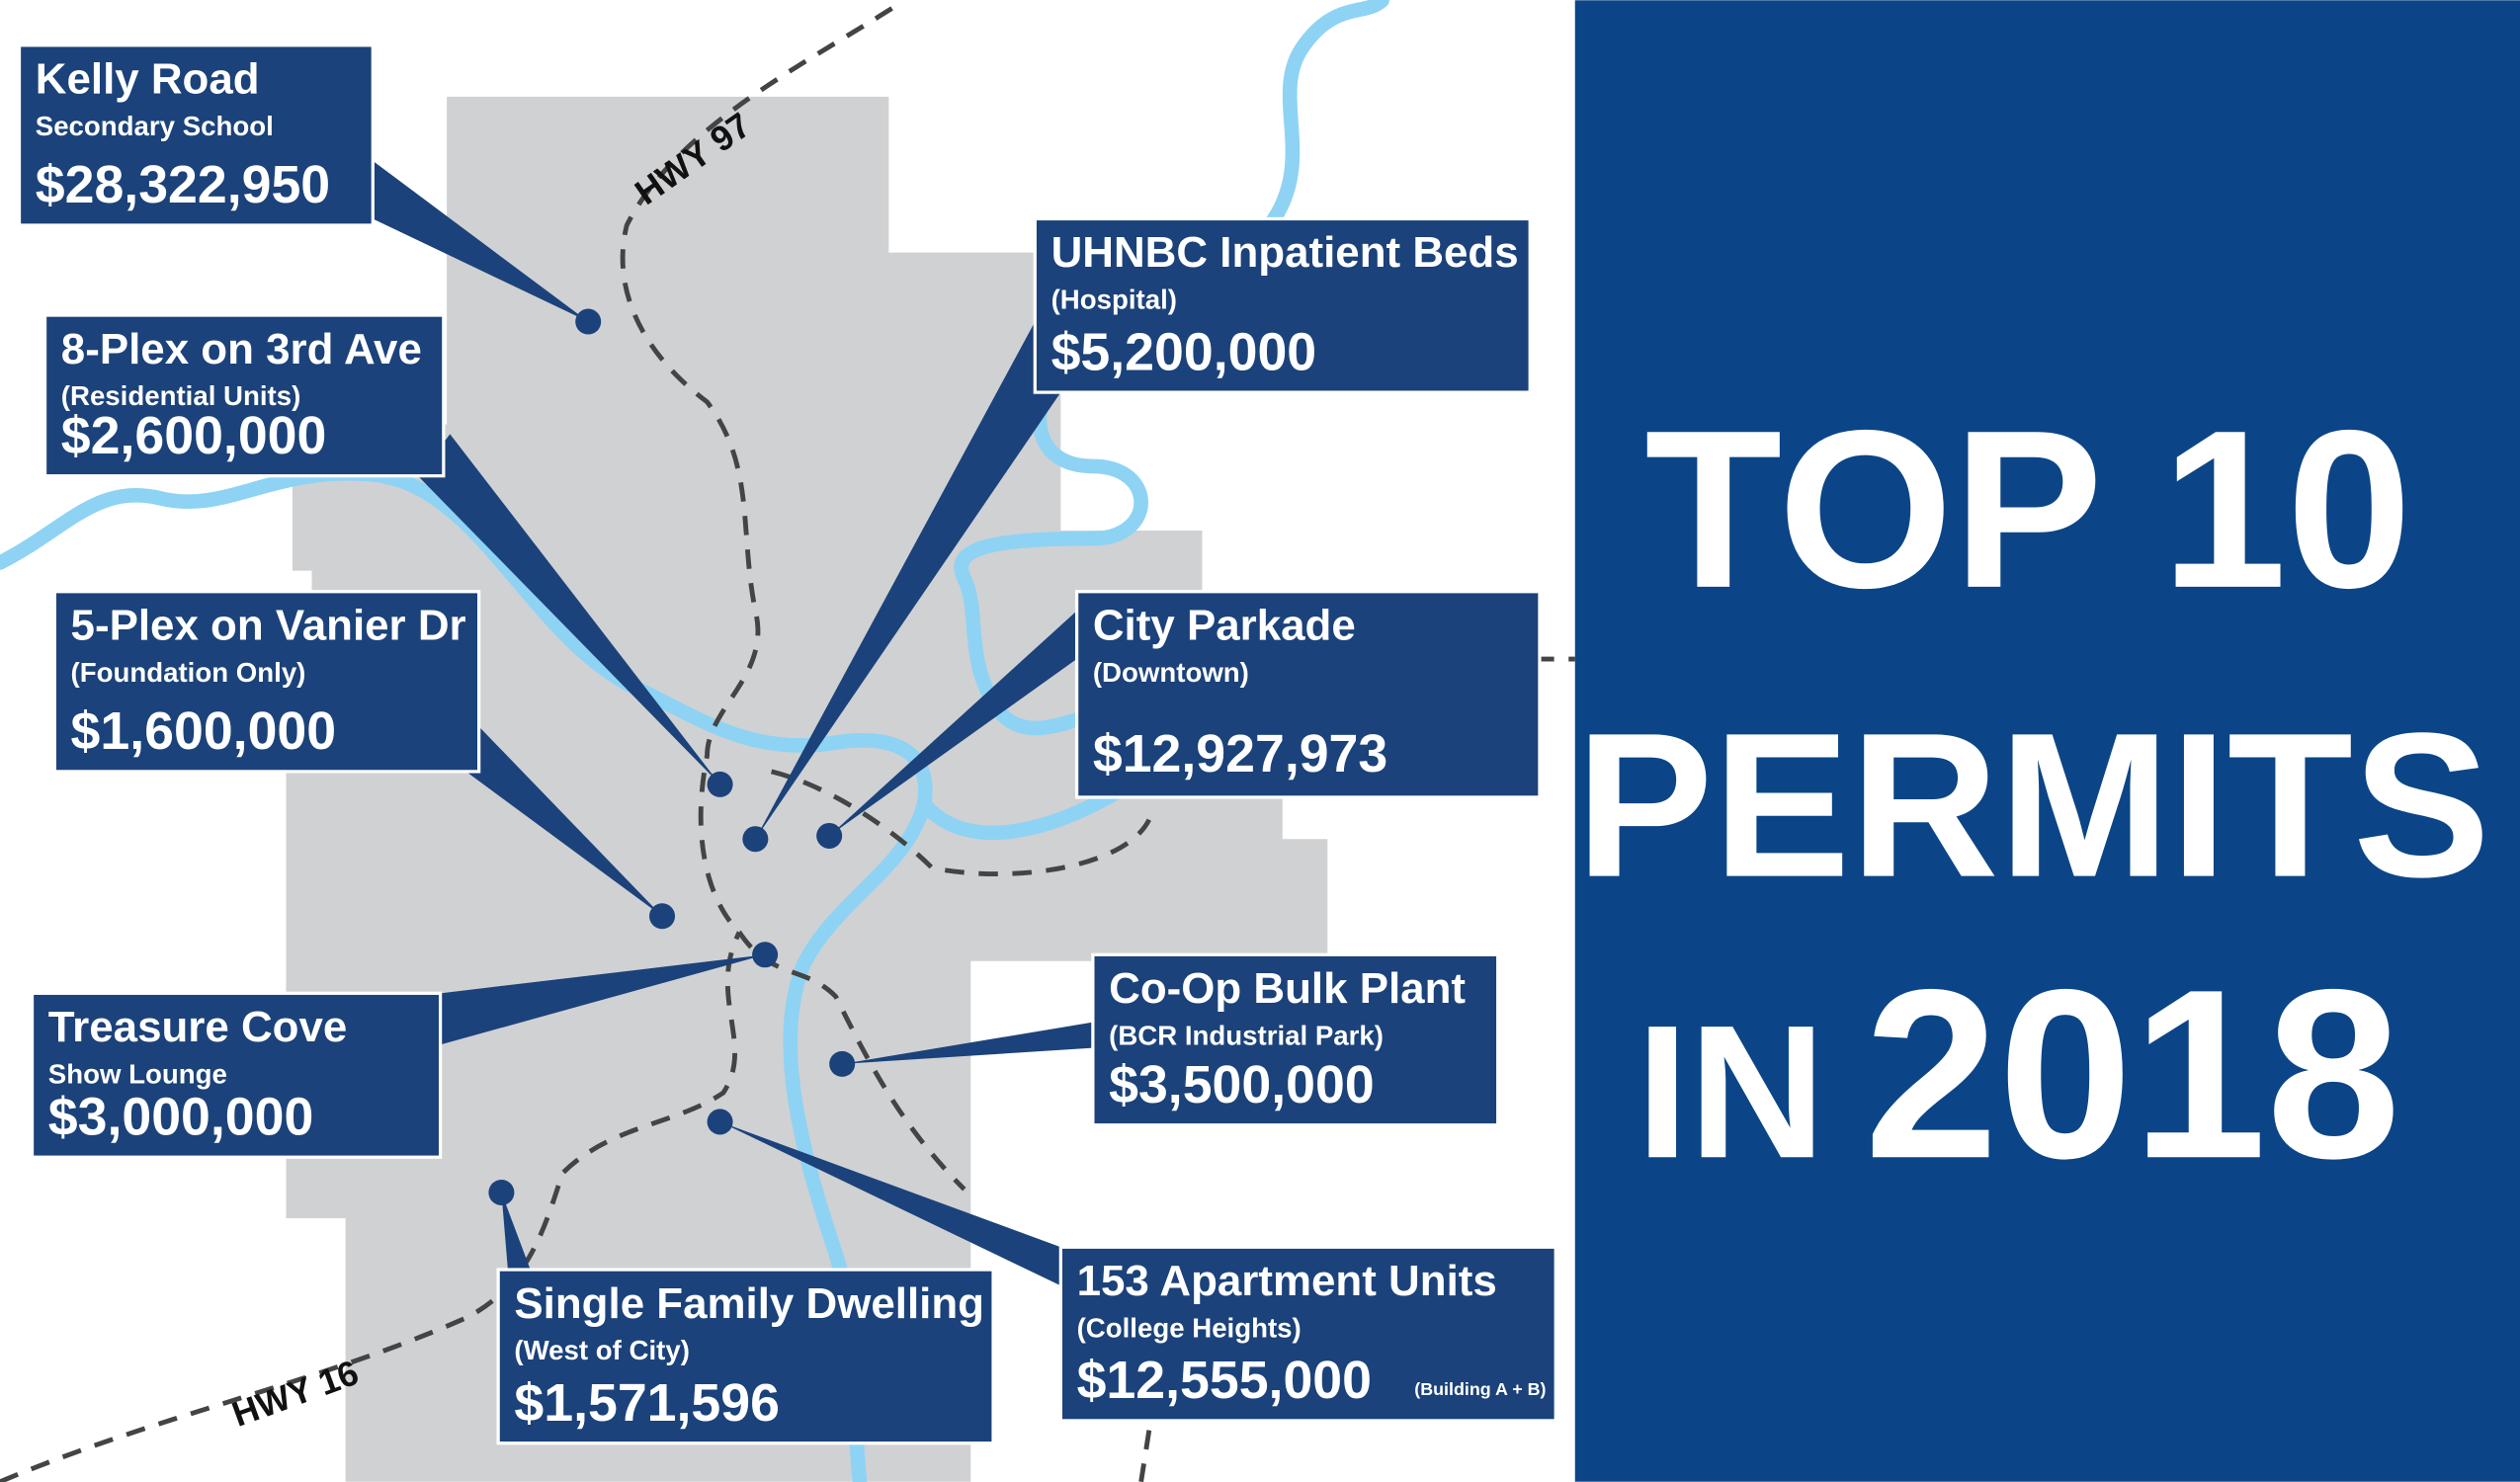 The height and width of the screenshot is (1482, 2520). What do you see at coordinates (183, 184) in the screenshot?
I see `permit-amount: $28,322,950` at bounding box center [183, 184].